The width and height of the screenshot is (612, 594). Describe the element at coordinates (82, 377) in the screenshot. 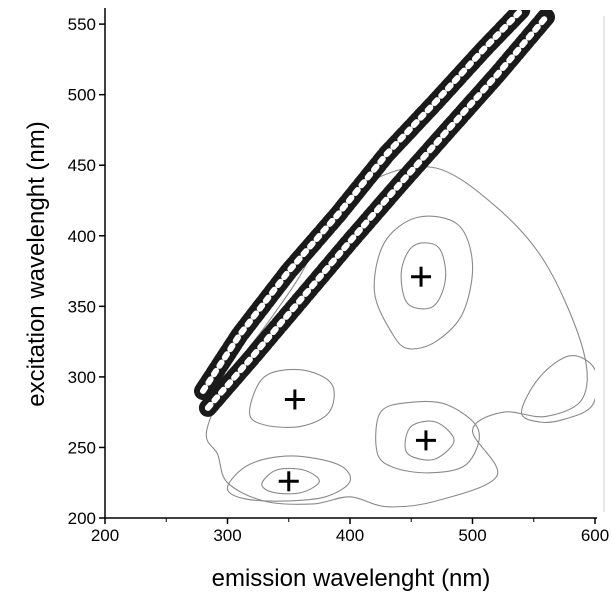

I see `y-tick-label: 300` at that location.